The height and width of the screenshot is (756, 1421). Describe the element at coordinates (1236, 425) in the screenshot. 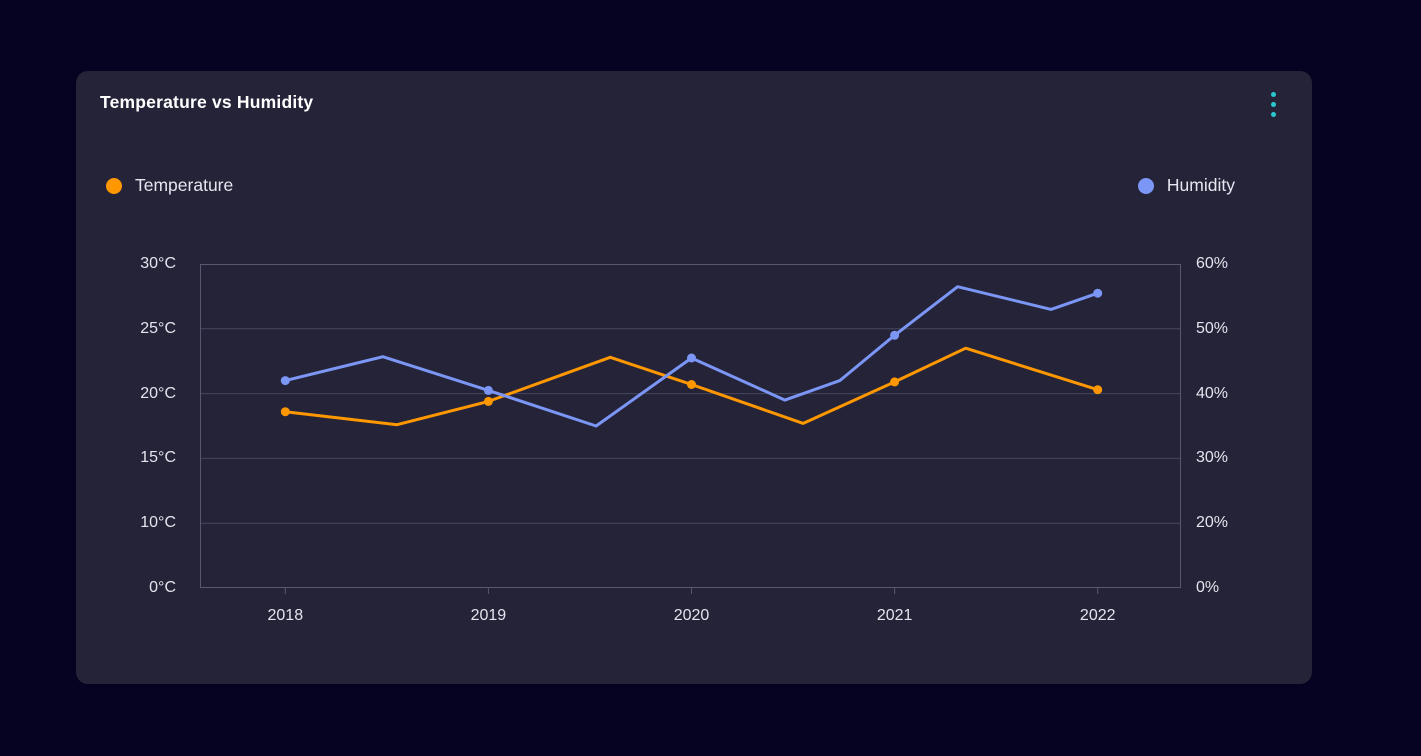

I see `y-axis-right: 60% 50% 40% 30% 20% 0%` at that location.